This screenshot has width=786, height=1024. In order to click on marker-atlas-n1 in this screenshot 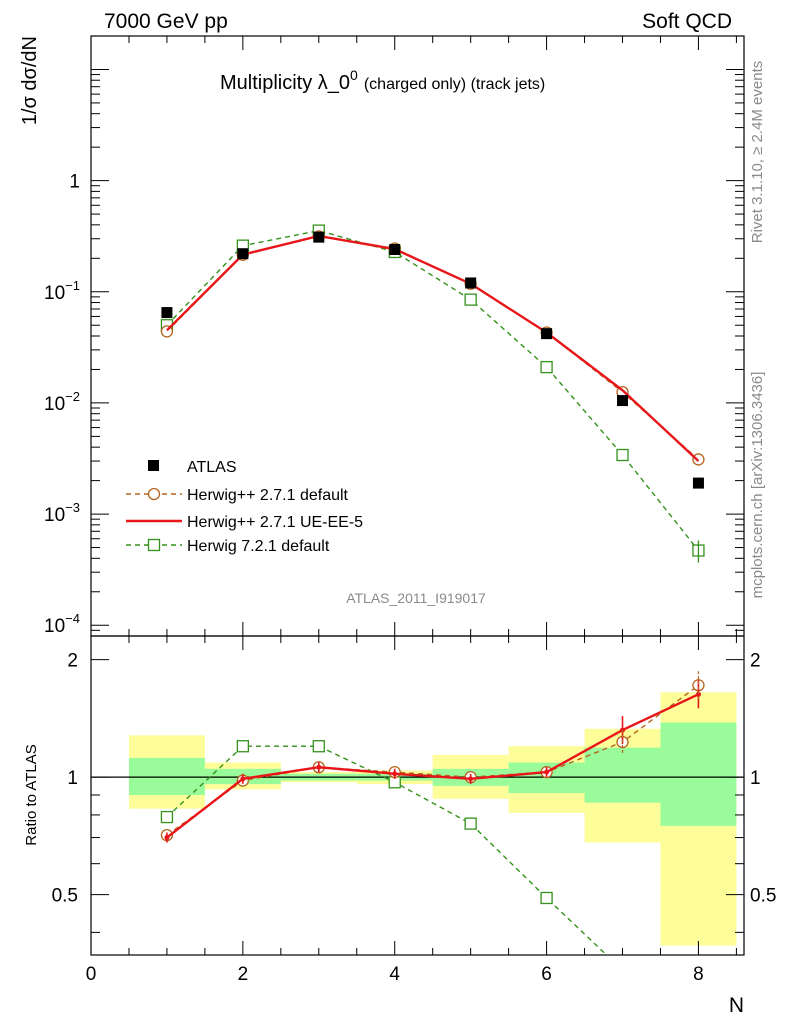, I will do `click(167, 313)`.